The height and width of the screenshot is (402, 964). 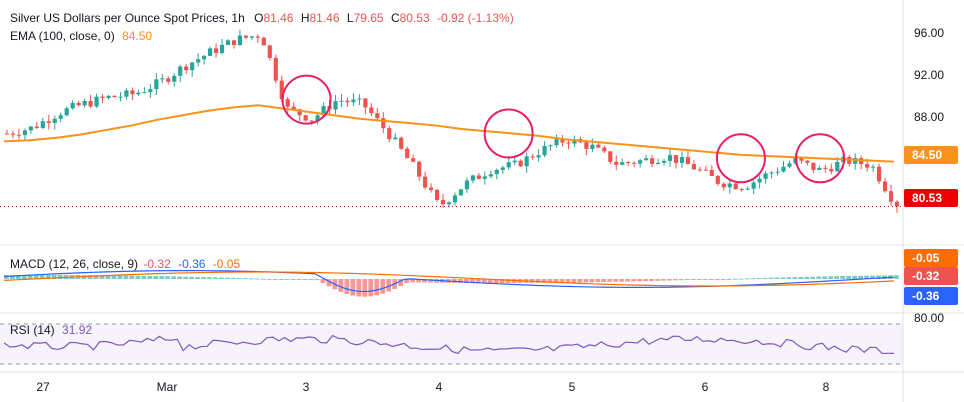 What do you see at coordinates (77, 330) in the screenshot?
I see `rsi-value: 31.92` at bounding box center [77, 330].